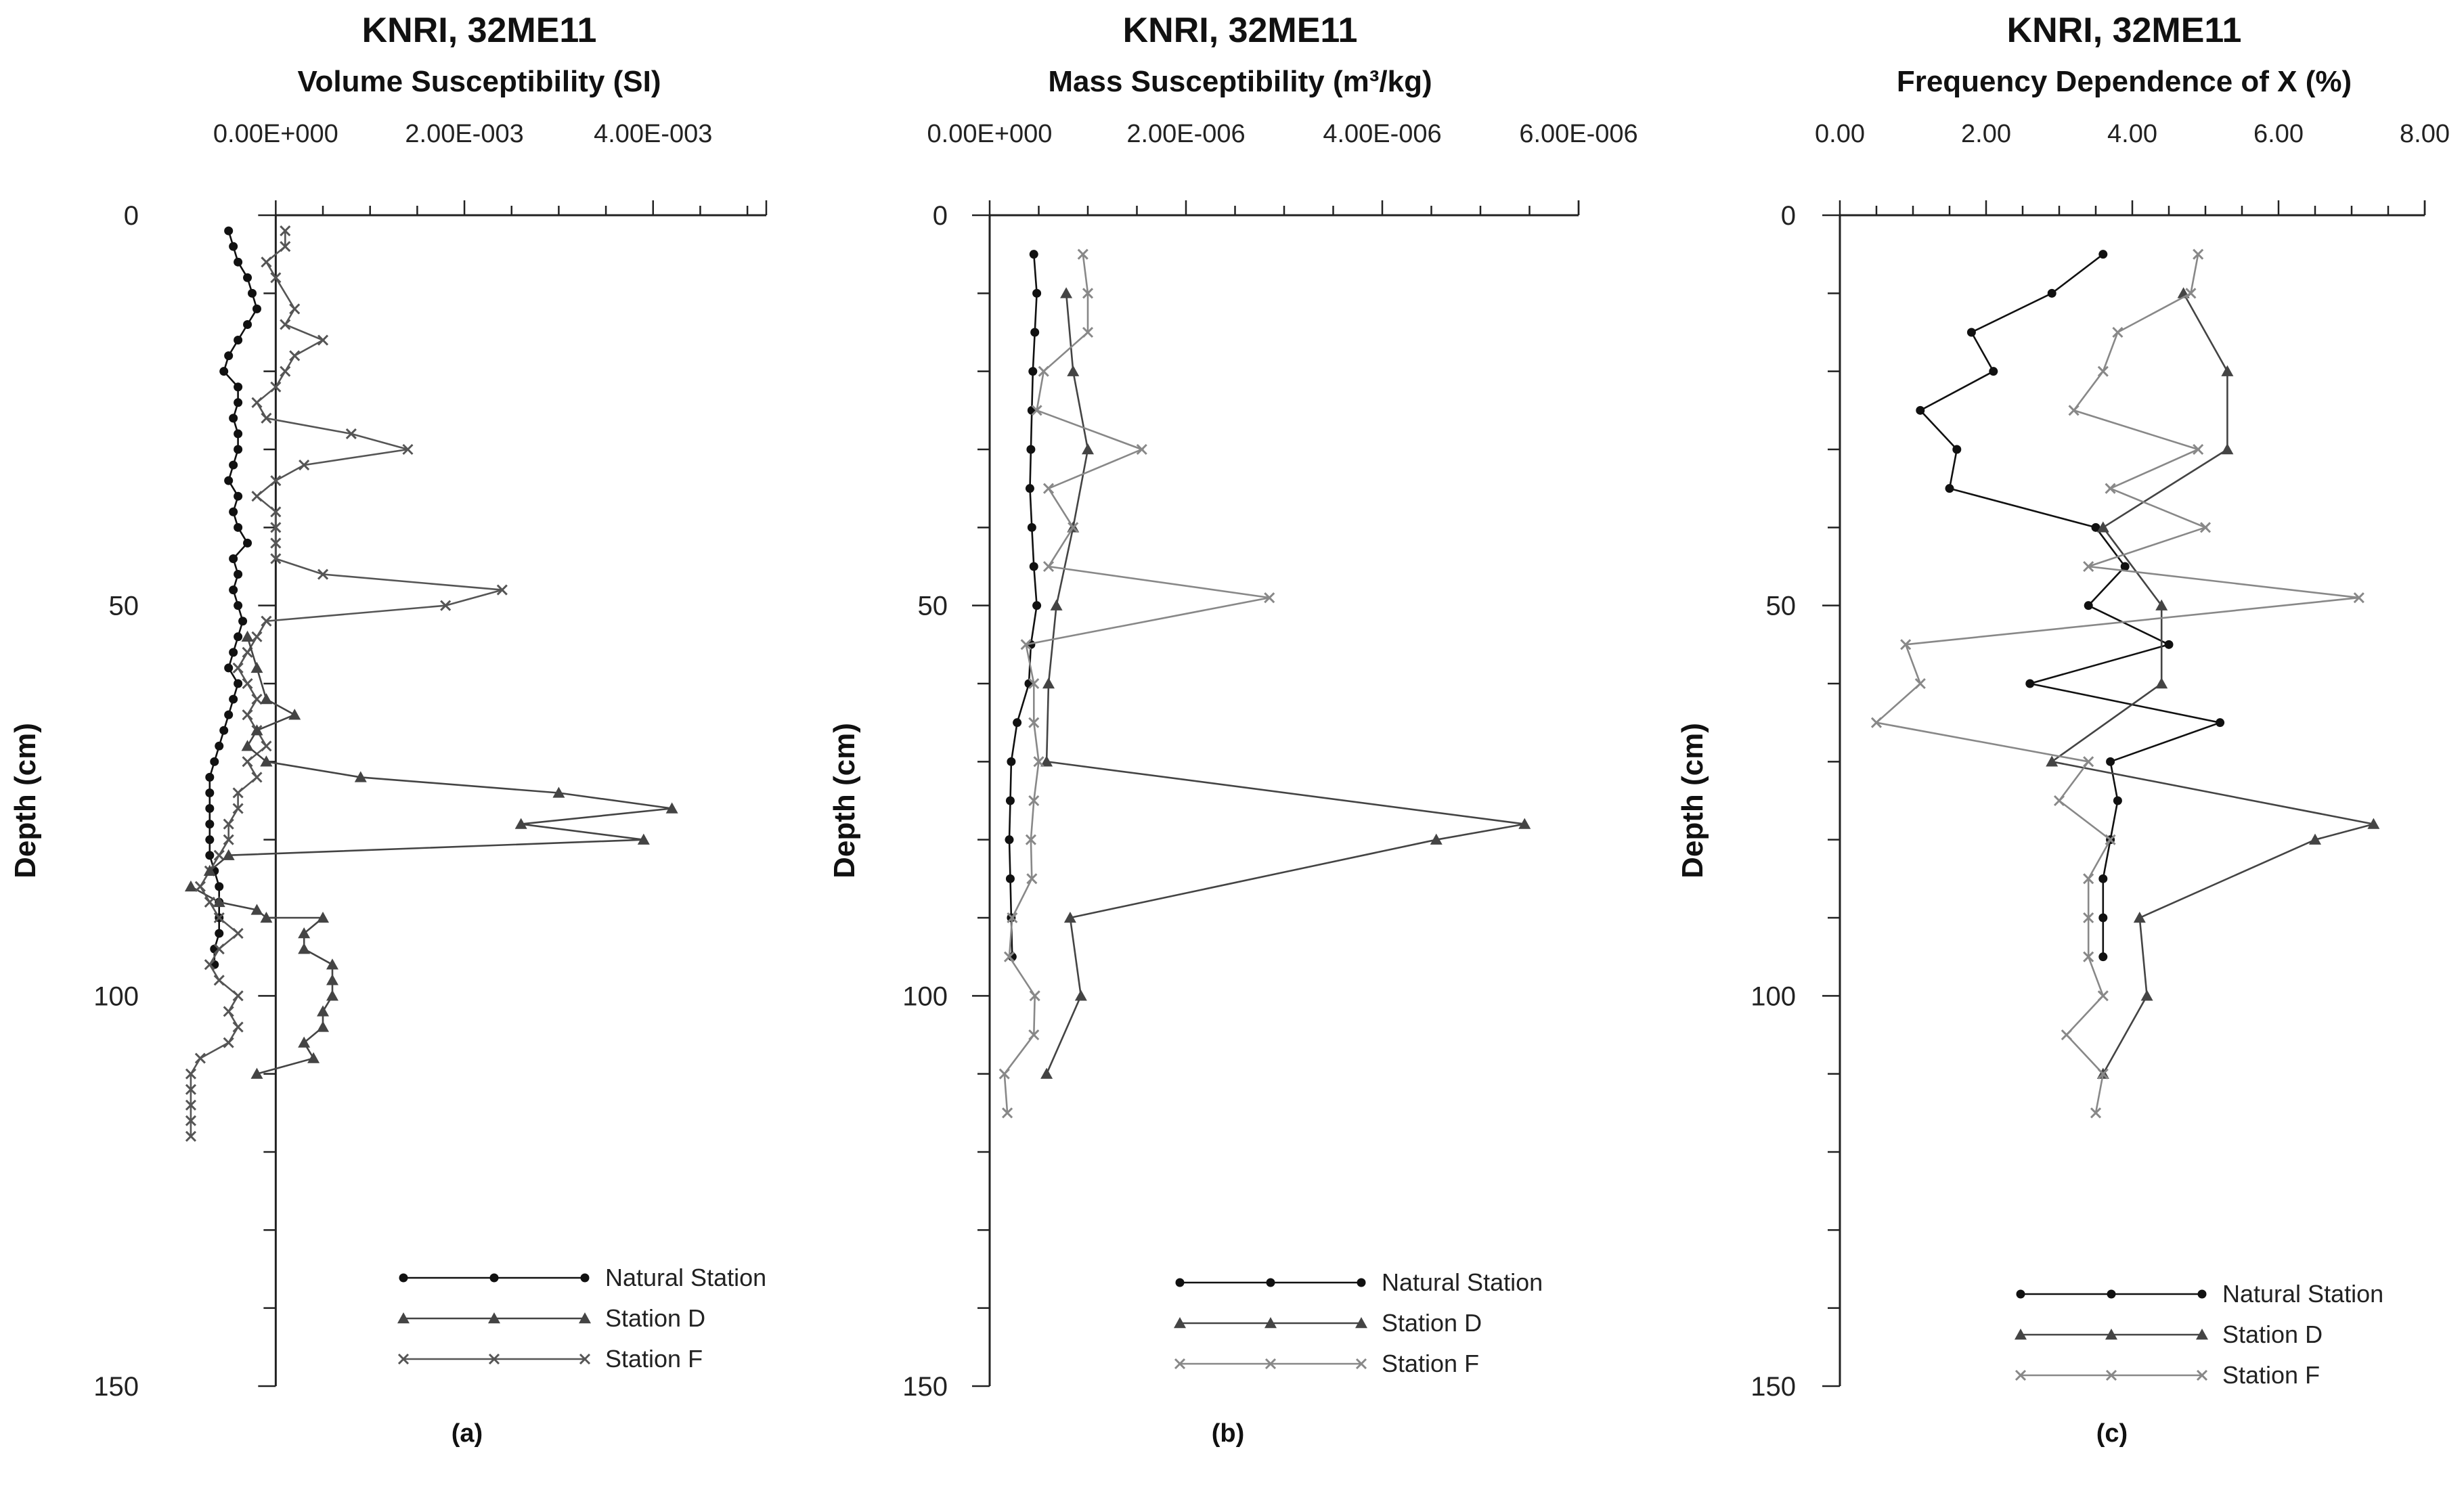  What do you see at coordinates (2425, 134) in the screenshot?
I see `x-tick-label: 8.00` at bounding box center [2425, 134].